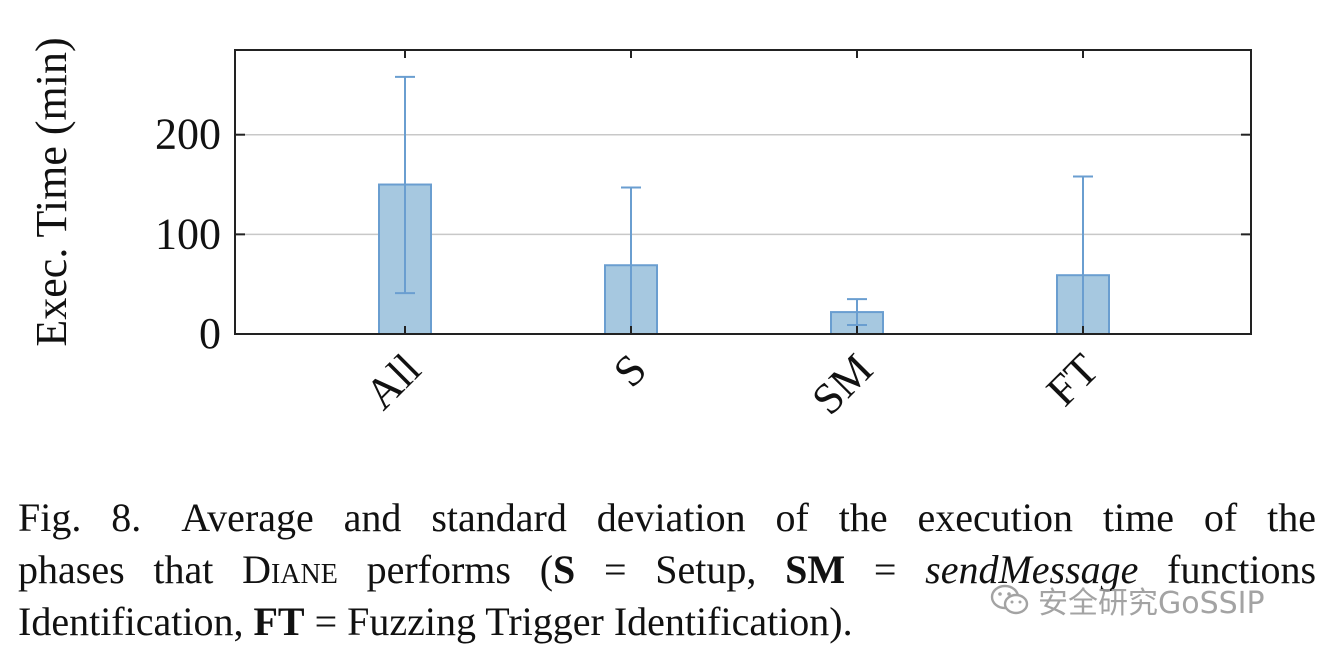  Describe the element at coordinates (1009, 599) in the screenshot. I see `wechat-icon` at that location.